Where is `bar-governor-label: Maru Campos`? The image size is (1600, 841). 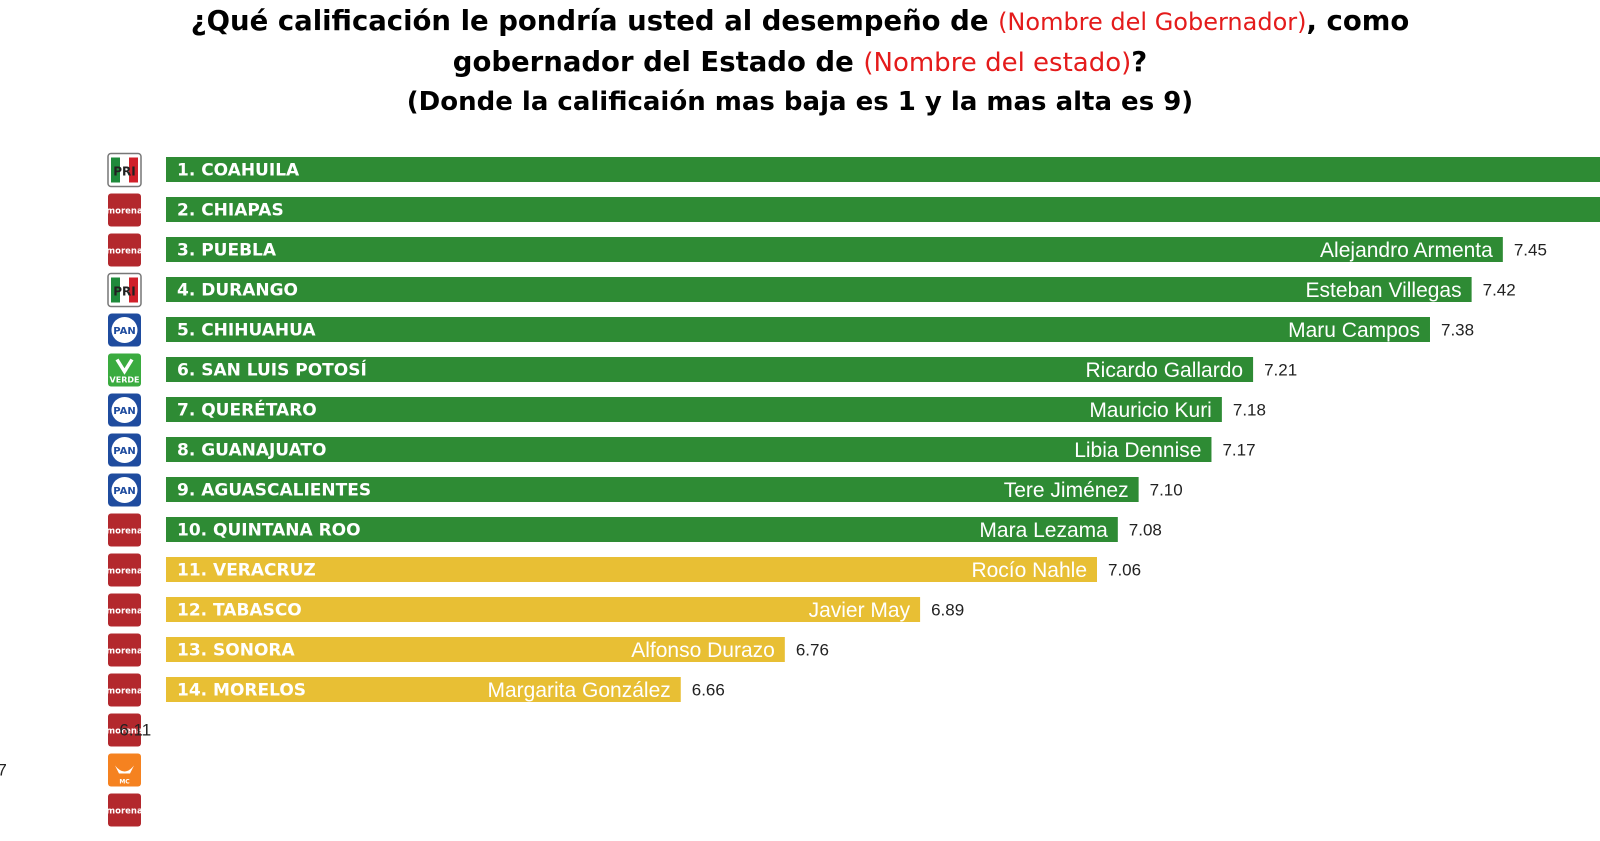
bar-governor-label: Maru Campos is located at coordinates (1354, 330).